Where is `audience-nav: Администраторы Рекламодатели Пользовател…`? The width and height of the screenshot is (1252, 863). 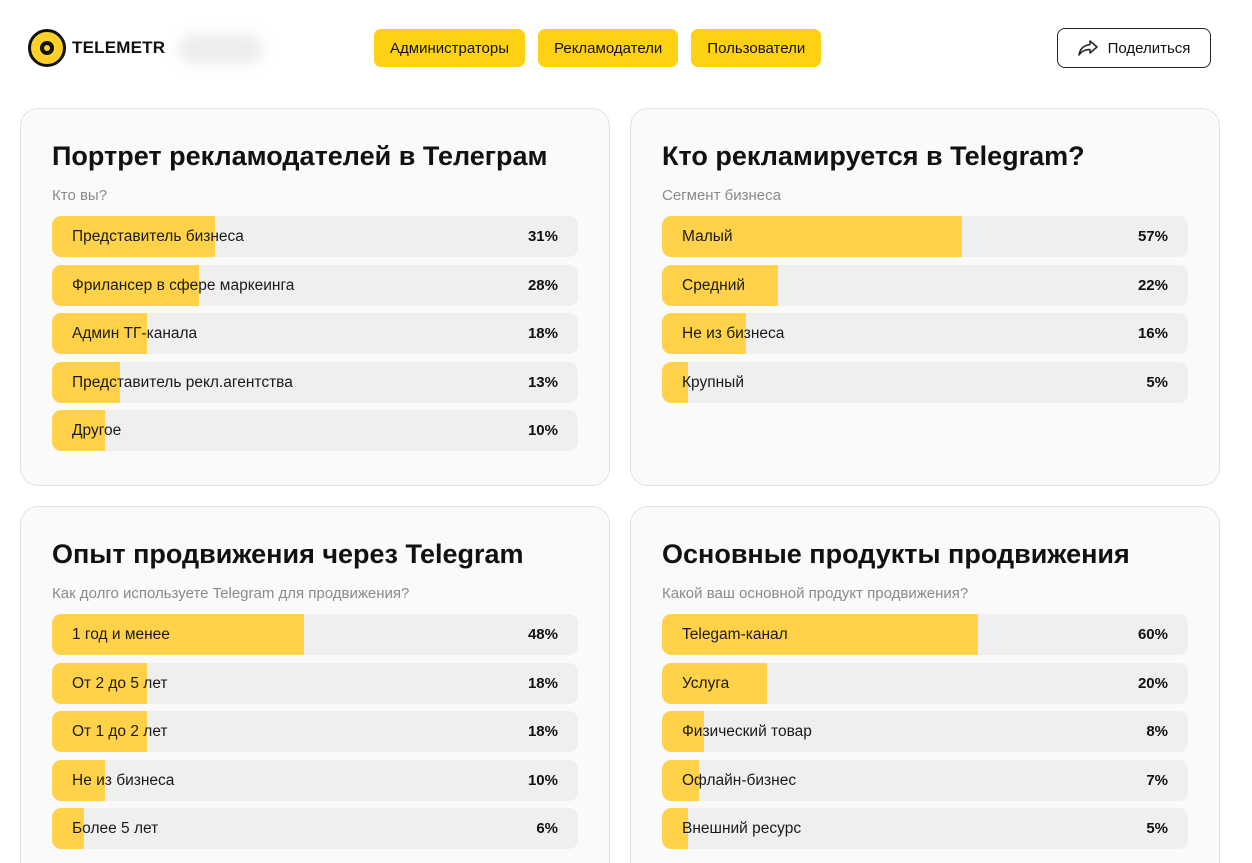 audience-nav: Администраторы Рекламодатели Пользовател… is located at coordinates (598, 48).